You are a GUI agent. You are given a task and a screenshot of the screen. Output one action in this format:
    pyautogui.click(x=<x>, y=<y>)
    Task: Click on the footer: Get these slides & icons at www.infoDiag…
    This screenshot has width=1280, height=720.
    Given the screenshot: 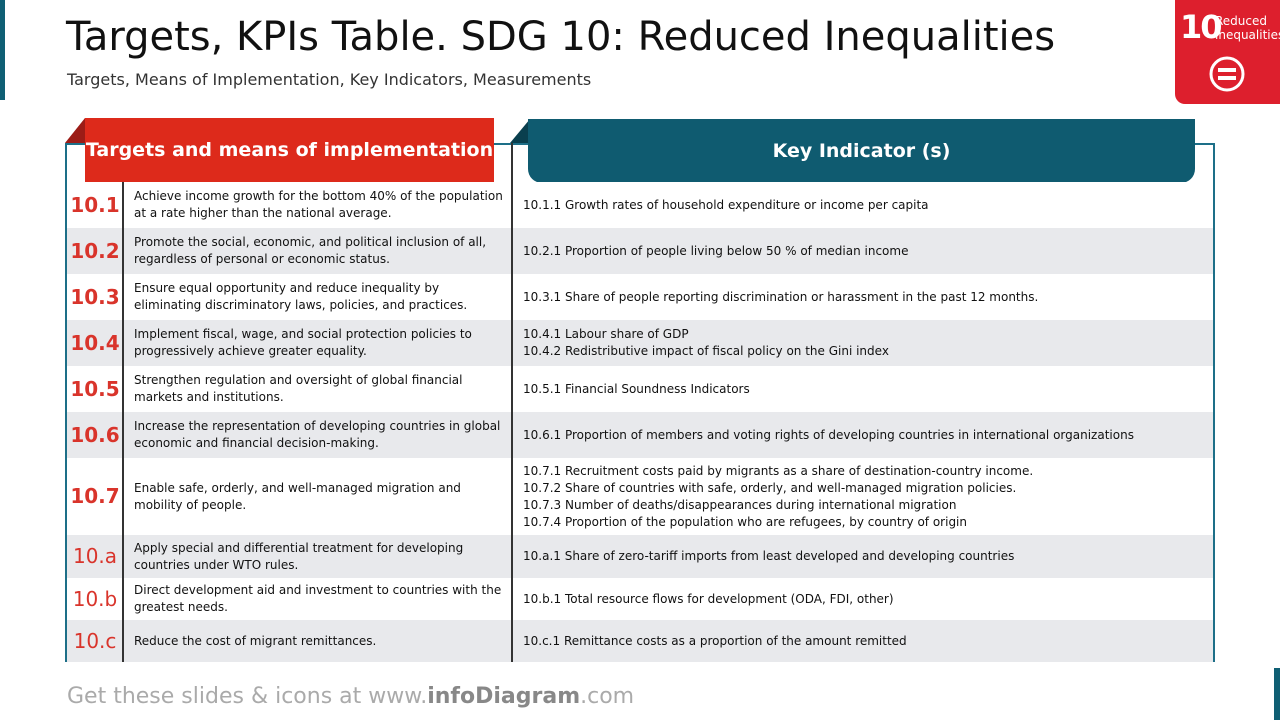 What is the action you would take?
    pyautogui.click(x=350, y=696)
    